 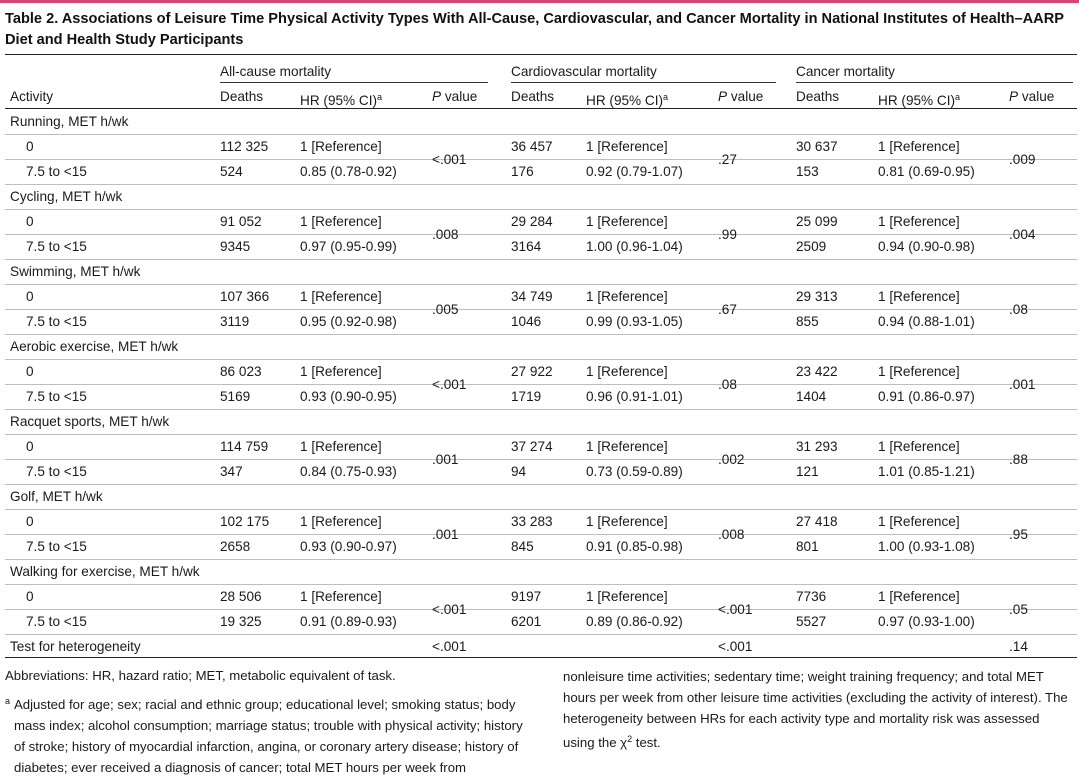 I want to click on p-value: .005, so click(x=445, y=309).